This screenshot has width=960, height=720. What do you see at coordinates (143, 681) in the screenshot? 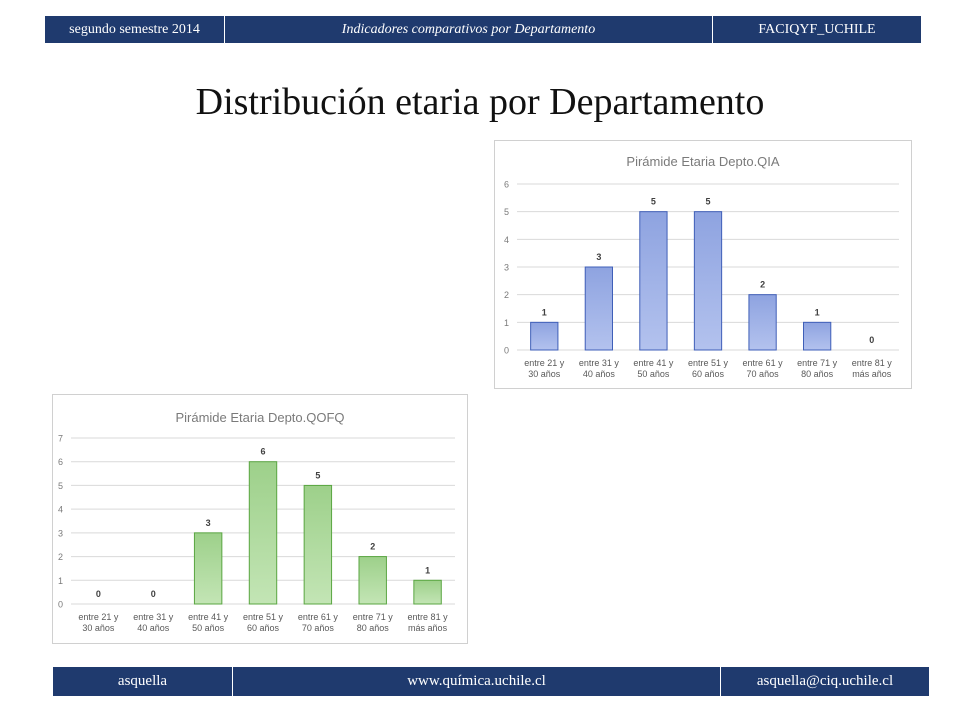
I see `footer-author: asquella` at bounding box center [143, 681].